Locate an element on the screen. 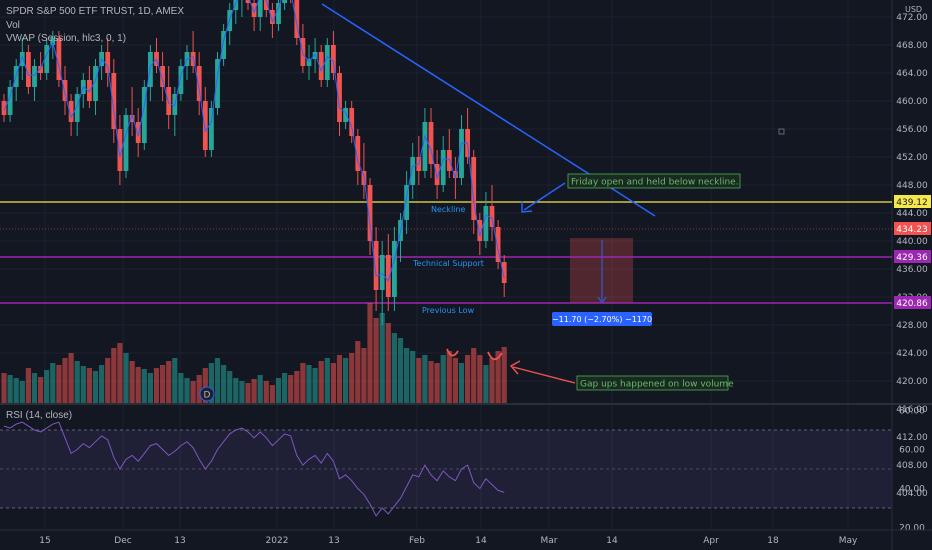  anchor-marker is located at coordinates (781, 131).